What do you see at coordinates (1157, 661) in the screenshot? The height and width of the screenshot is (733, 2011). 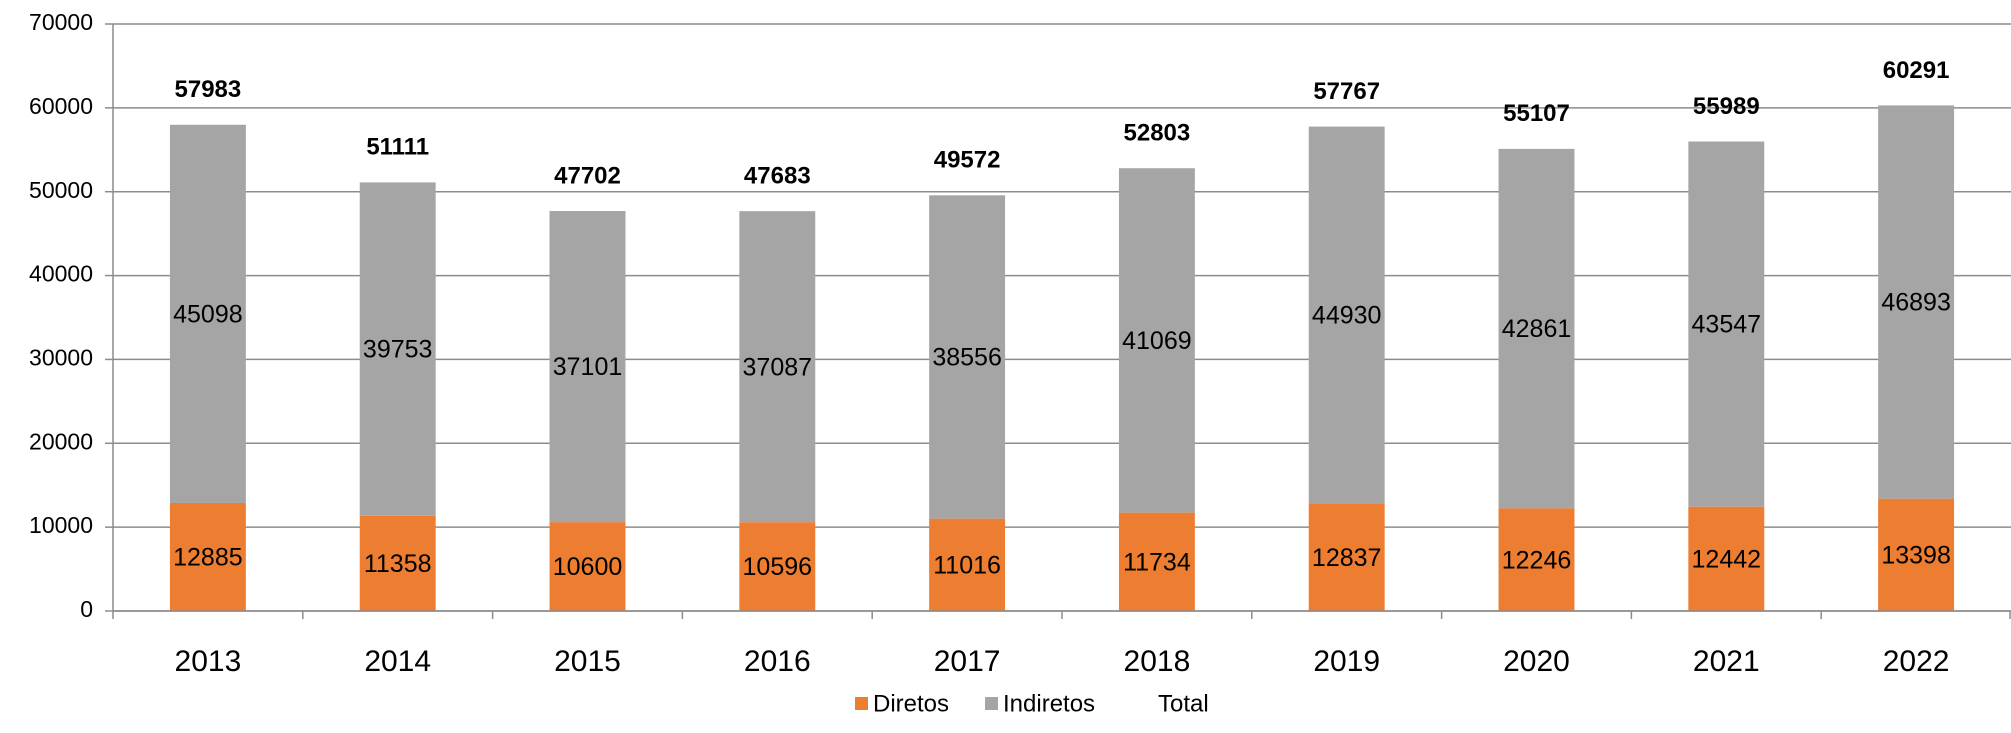 I see `x-tick-label: 2018` at bounding box center [1157, 661].